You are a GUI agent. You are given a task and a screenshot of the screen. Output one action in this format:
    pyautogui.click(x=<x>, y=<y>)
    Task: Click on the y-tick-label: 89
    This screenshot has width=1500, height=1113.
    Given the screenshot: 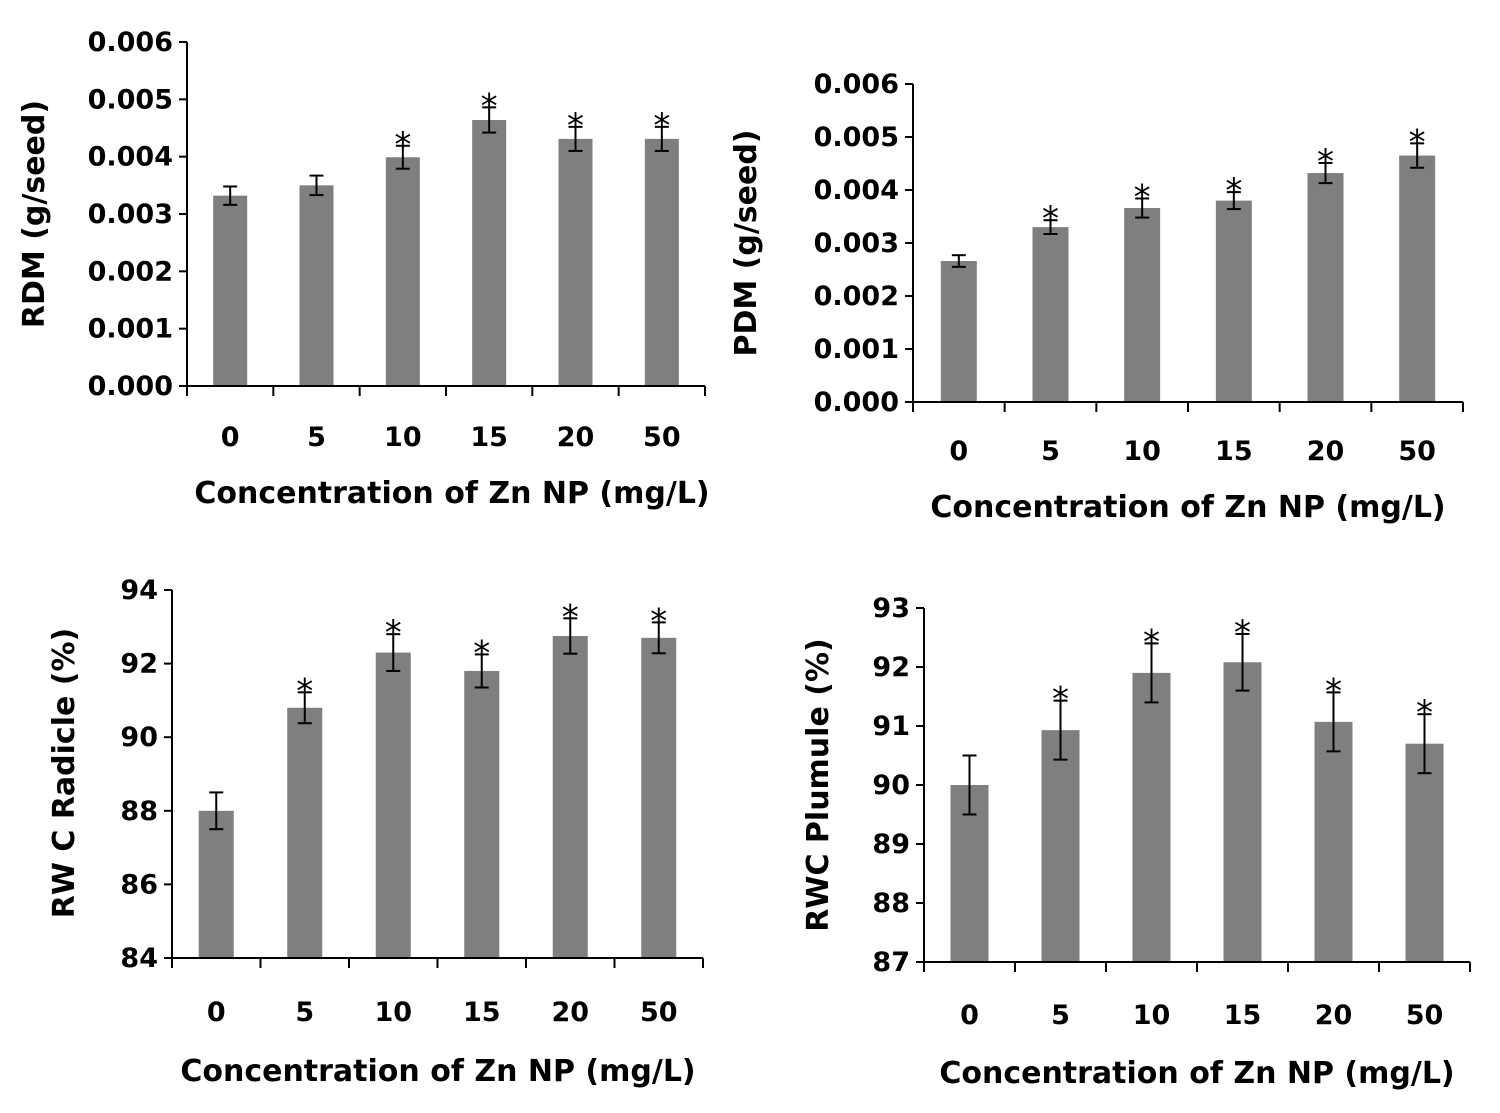 What is the action you would take?
    pyautogui.click(x=891, y=844)
    